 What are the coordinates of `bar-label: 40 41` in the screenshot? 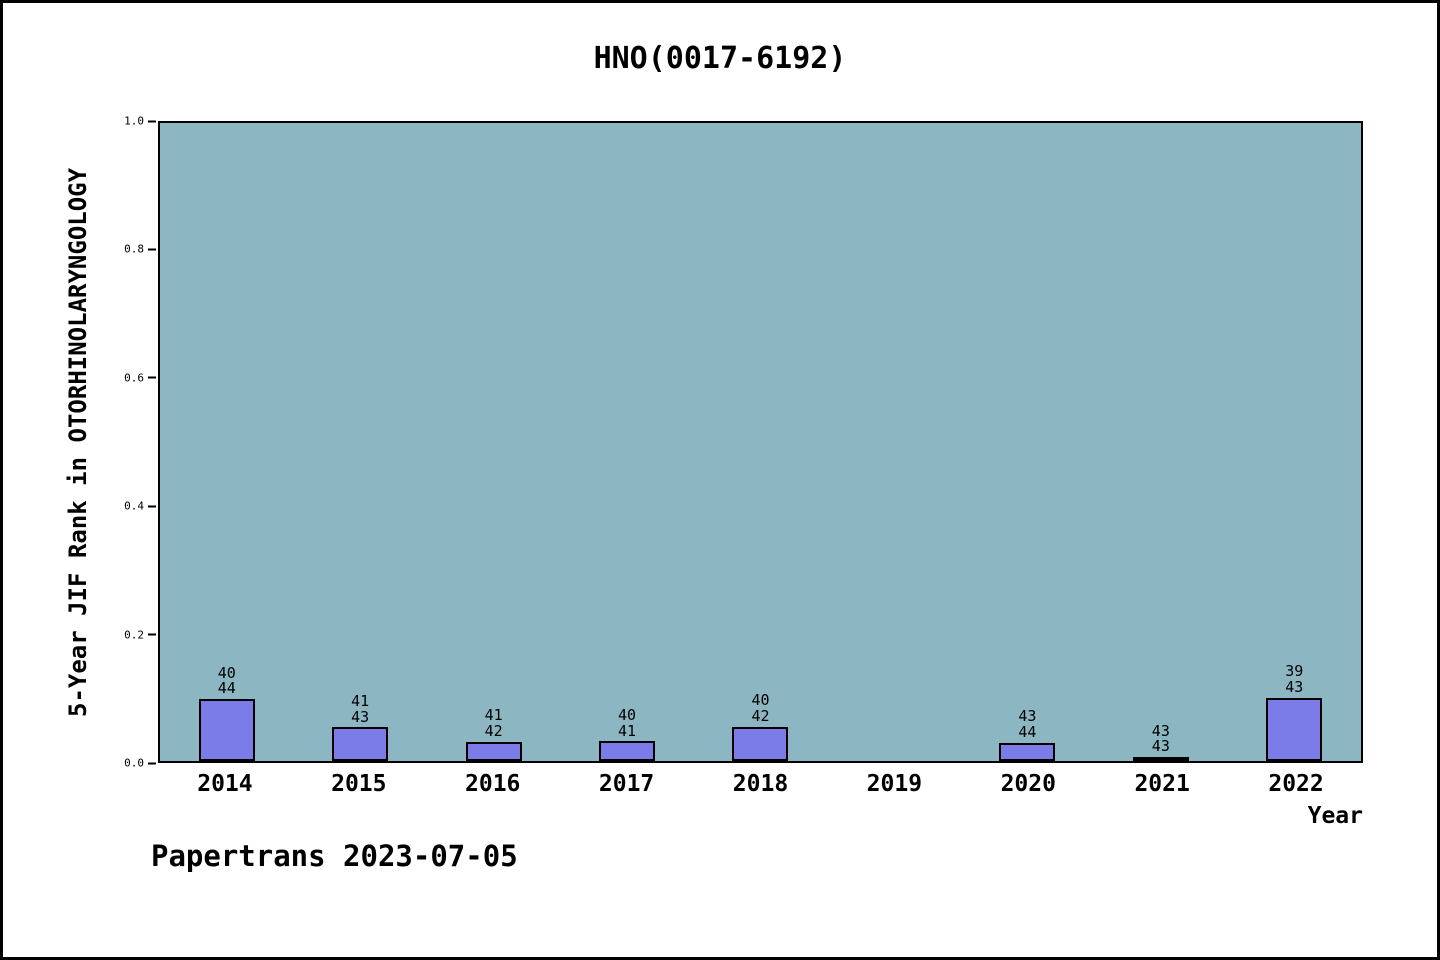 It's located at (627, 722).